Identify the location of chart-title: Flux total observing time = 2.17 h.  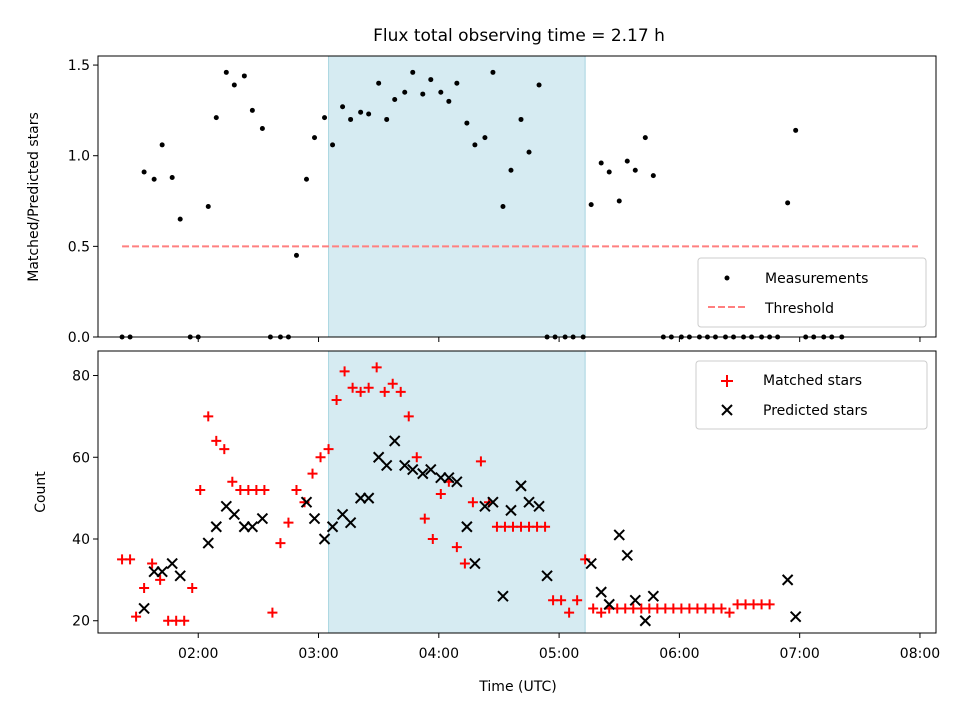
(519, 36).